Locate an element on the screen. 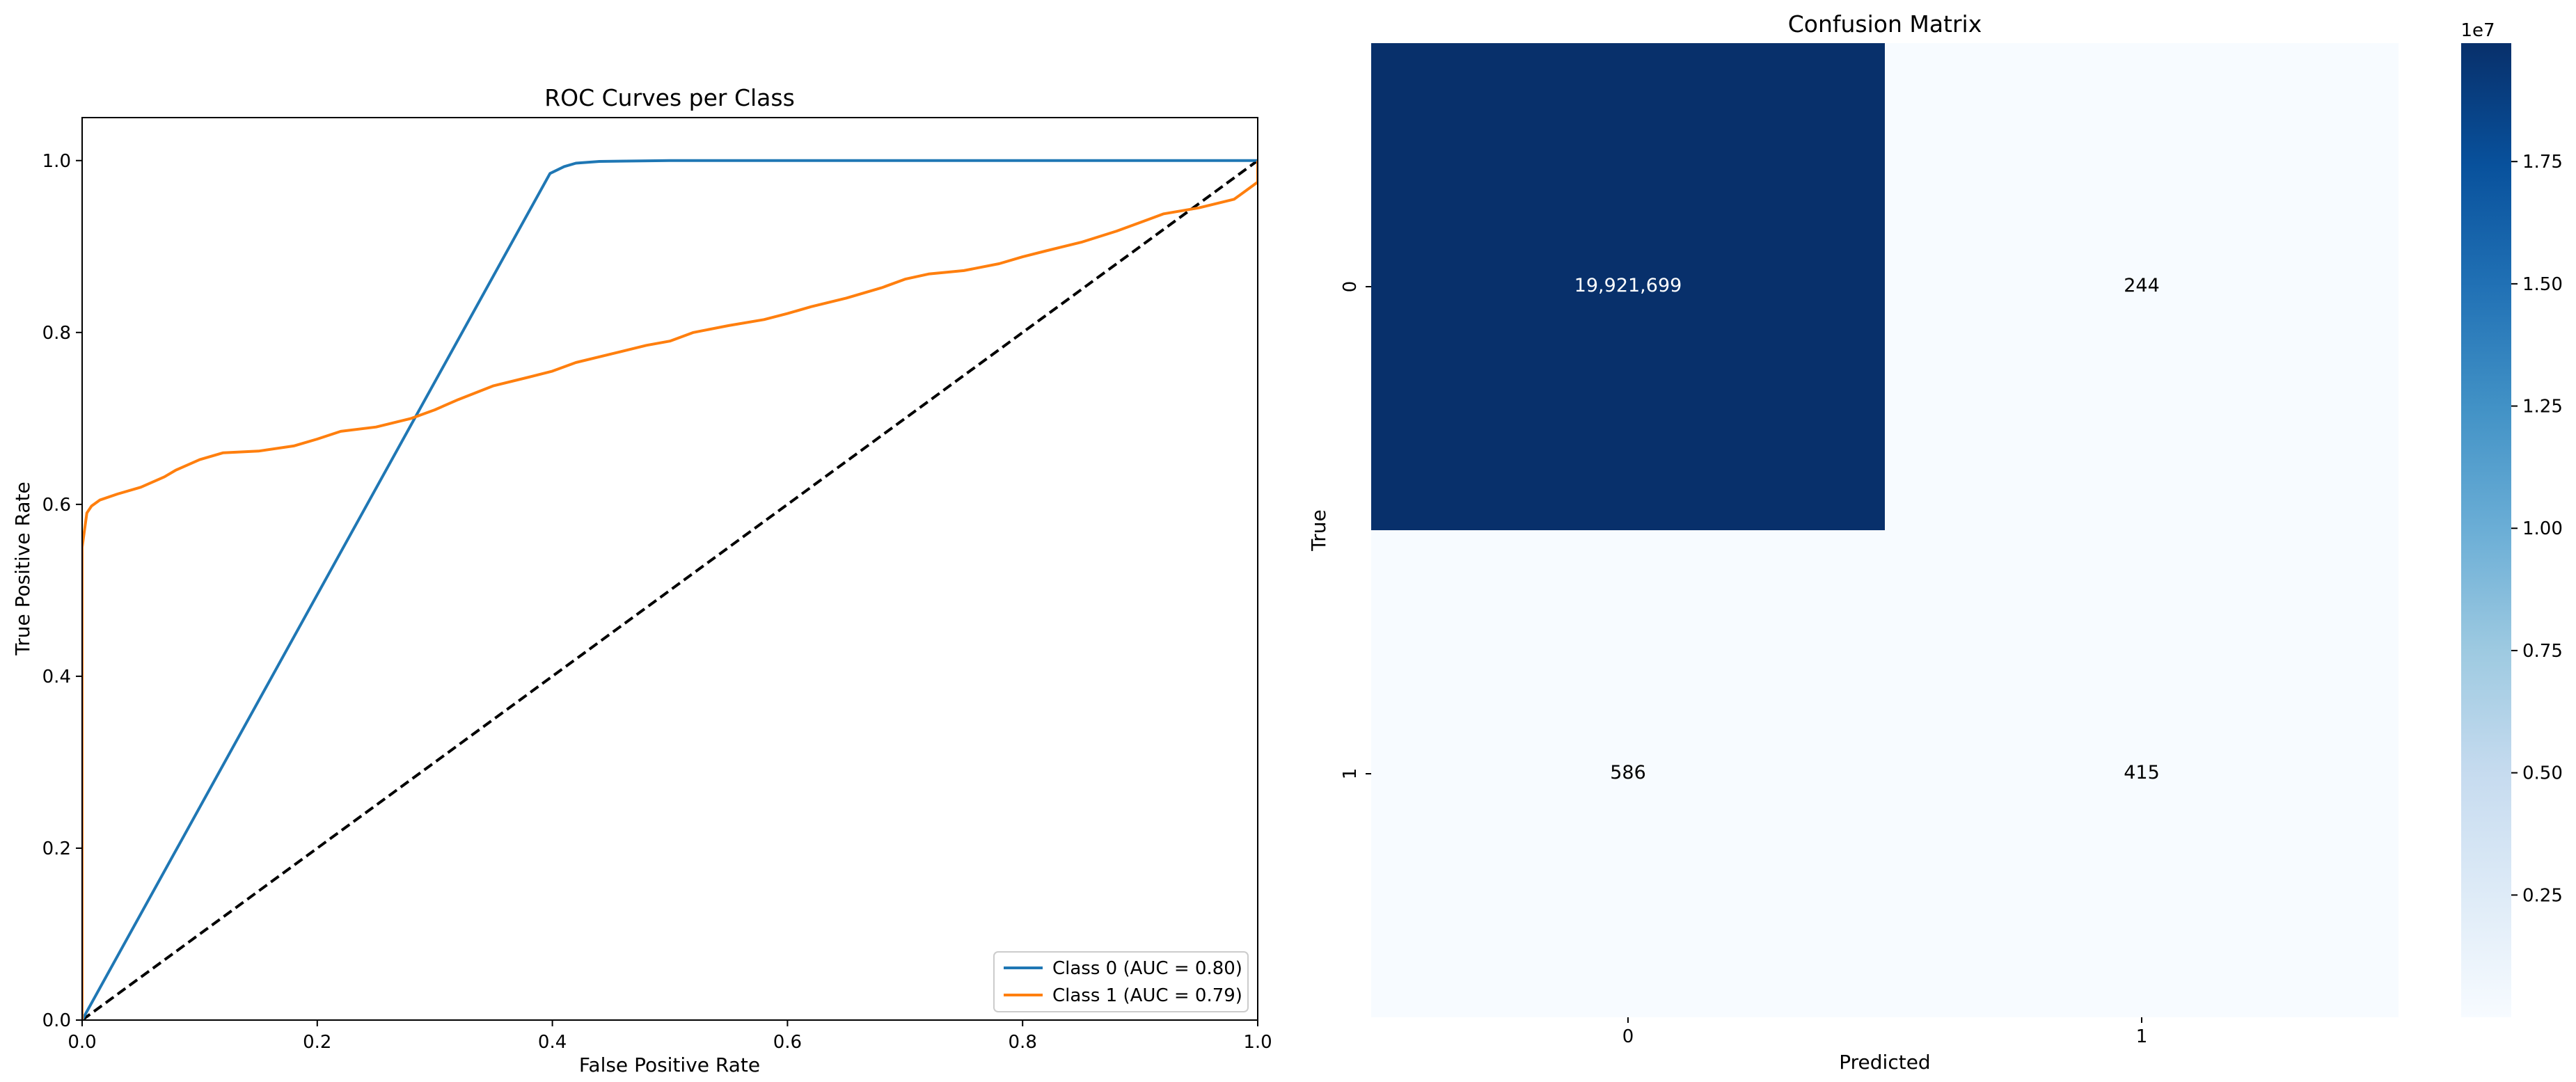 This screenshot has height=1082, width=2576. cm-cell-label-true1-pred0: 586 is located at coordinates (1628, 772).